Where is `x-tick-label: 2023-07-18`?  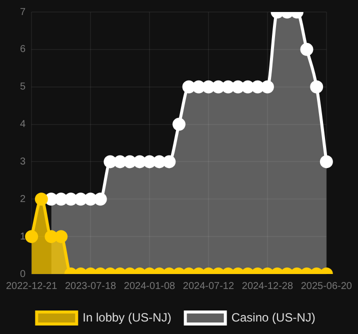
x-tick-label: 2023-07-18 is located at coordinates (90, 286).